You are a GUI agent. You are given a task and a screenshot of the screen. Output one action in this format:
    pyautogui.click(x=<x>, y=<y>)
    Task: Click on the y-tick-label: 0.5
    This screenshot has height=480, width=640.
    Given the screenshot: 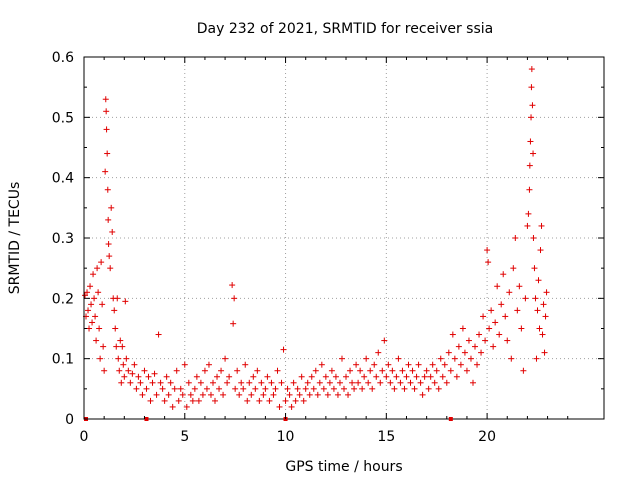 What is the action you would take?
    pyautogui.click(x=63, y=118)
    